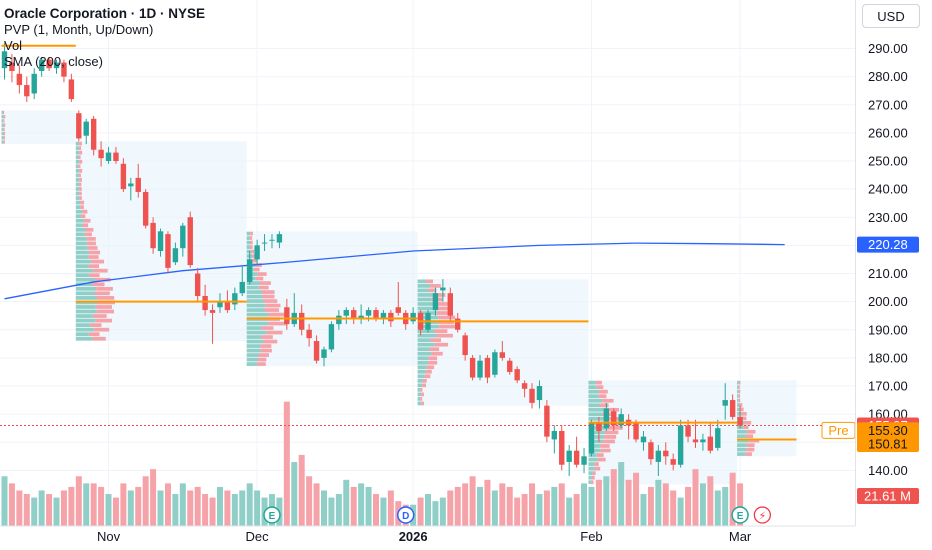 The height and width of the screenshot is (550, 932). Describe the element at coordinates (105, 13) in the screenshot. I see `symbol-title: Oracle Corporation · 1D · NYSE` at that location.